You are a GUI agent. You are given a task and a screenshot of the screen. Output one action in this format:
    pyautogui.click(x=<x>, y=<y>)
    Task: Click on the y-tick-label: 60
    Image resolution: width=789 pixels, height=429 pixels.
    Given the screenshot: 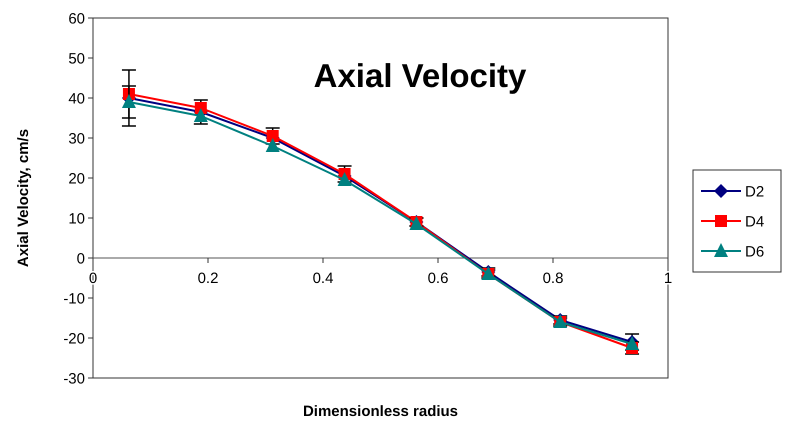 What is the action you would take?
    pyautogui.click(x=76, y=19)
    